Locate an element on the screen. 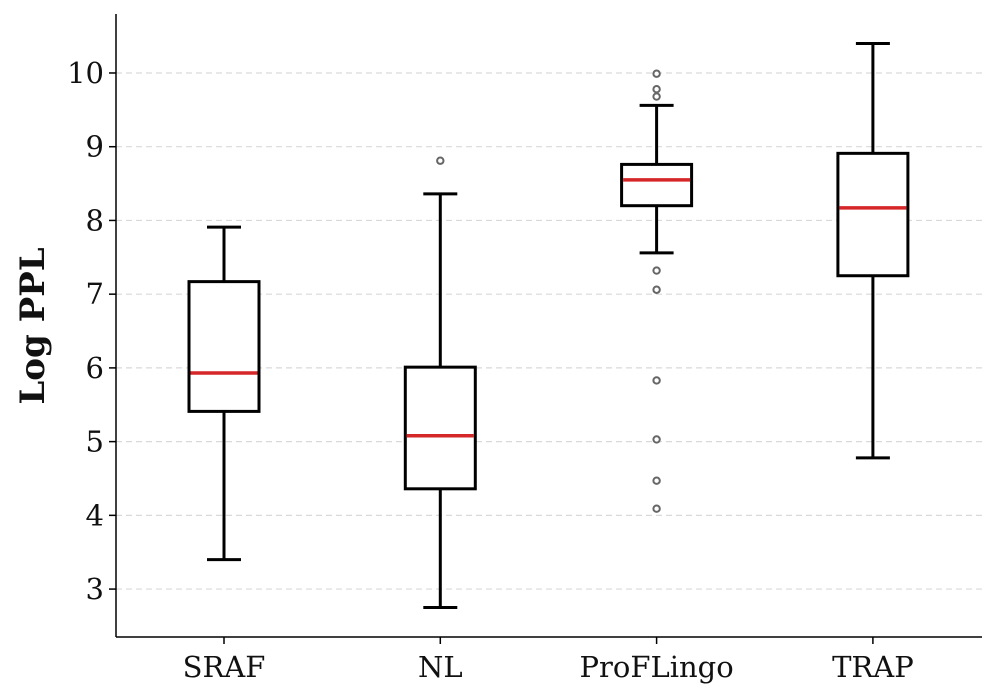 The height and width of the screenshot is (699, 996). box-group-proflingo is located at coordinates (657, 291).